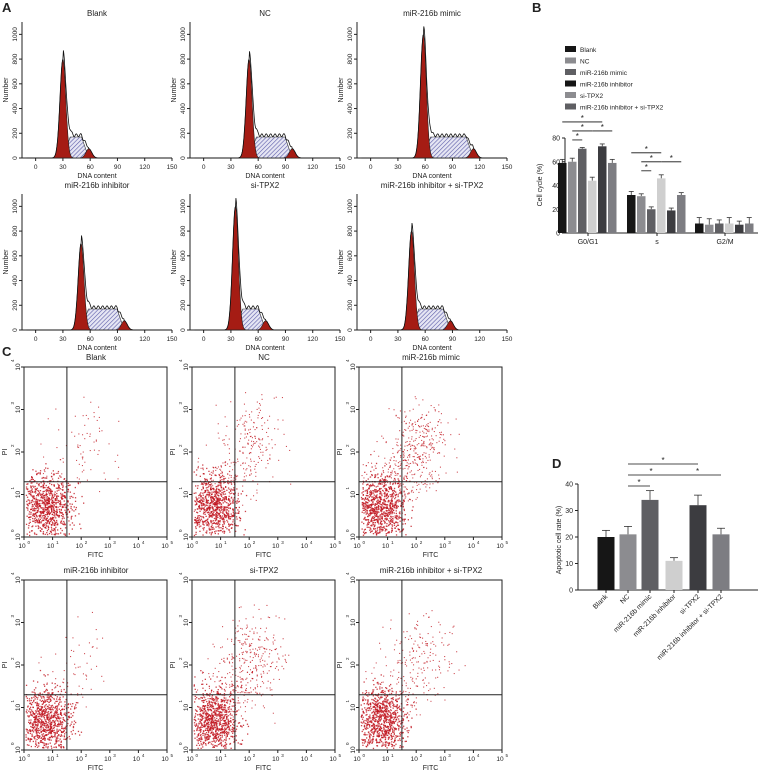 The image size is (758, 775). I want to click on y-axis-label: Number, so click(6, 262).